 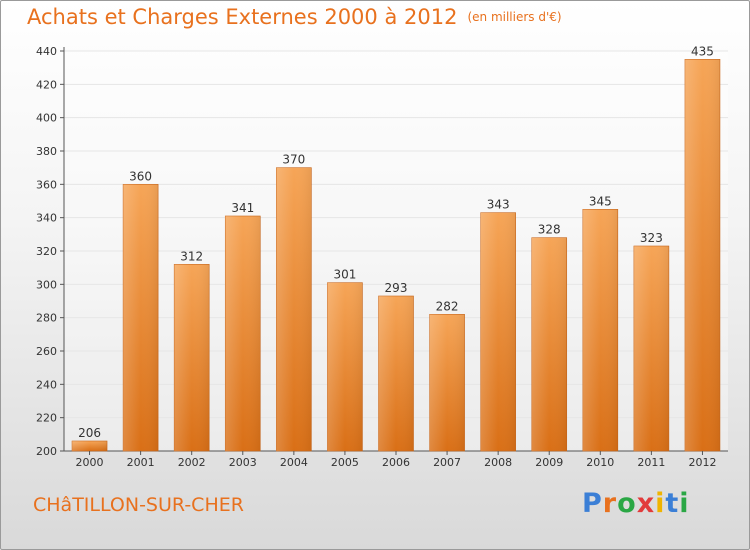 What do you see at coordinates (294, 462) in the screenshot?
I see `x-tick-label: 2004` at bounding box center [294, 462].